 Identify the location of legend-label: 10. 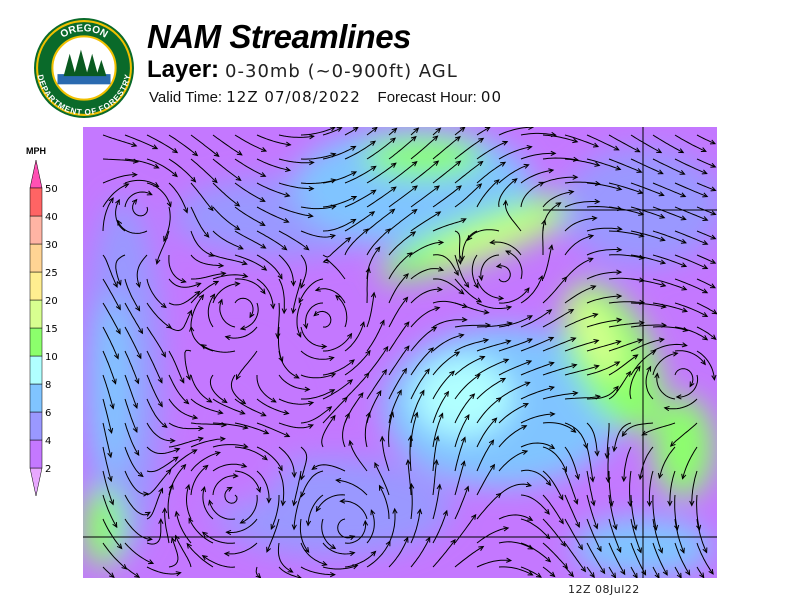
(51, 357).